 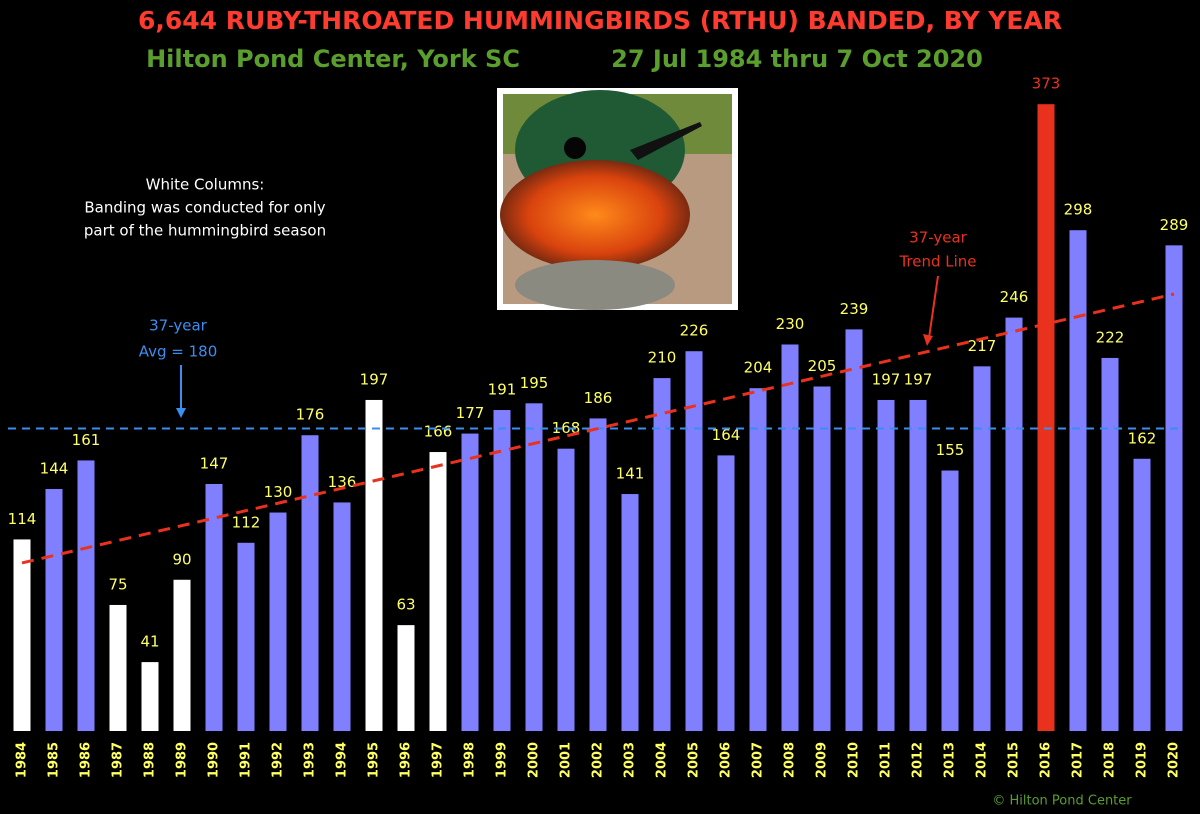 I want to click on value-label: 162, so click(x=1142, y=438).